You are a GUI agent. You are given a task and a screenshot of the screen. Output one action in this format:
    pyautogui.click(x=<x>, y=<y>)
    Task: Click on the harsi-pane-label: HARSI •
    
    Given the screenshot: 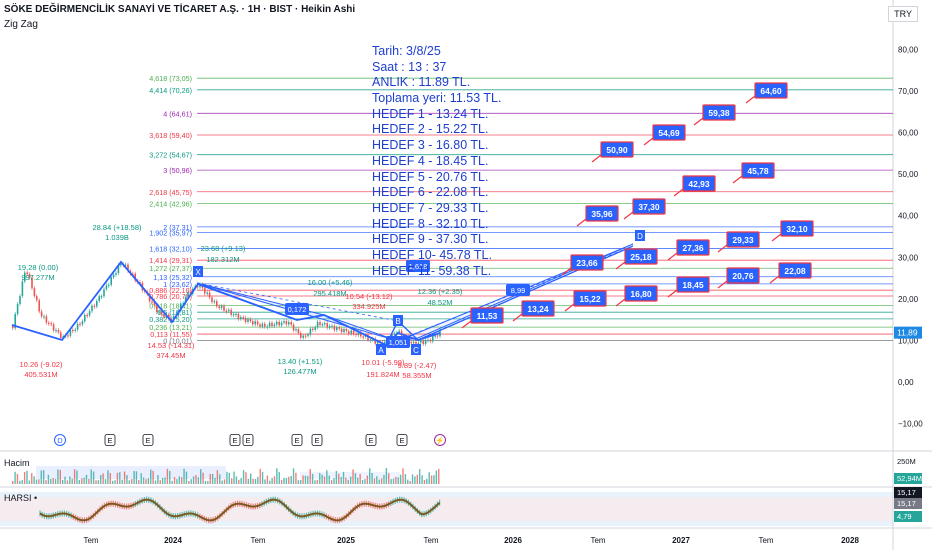 What is the action you would take?
    pyautogui.click(x=21, y=498)
    